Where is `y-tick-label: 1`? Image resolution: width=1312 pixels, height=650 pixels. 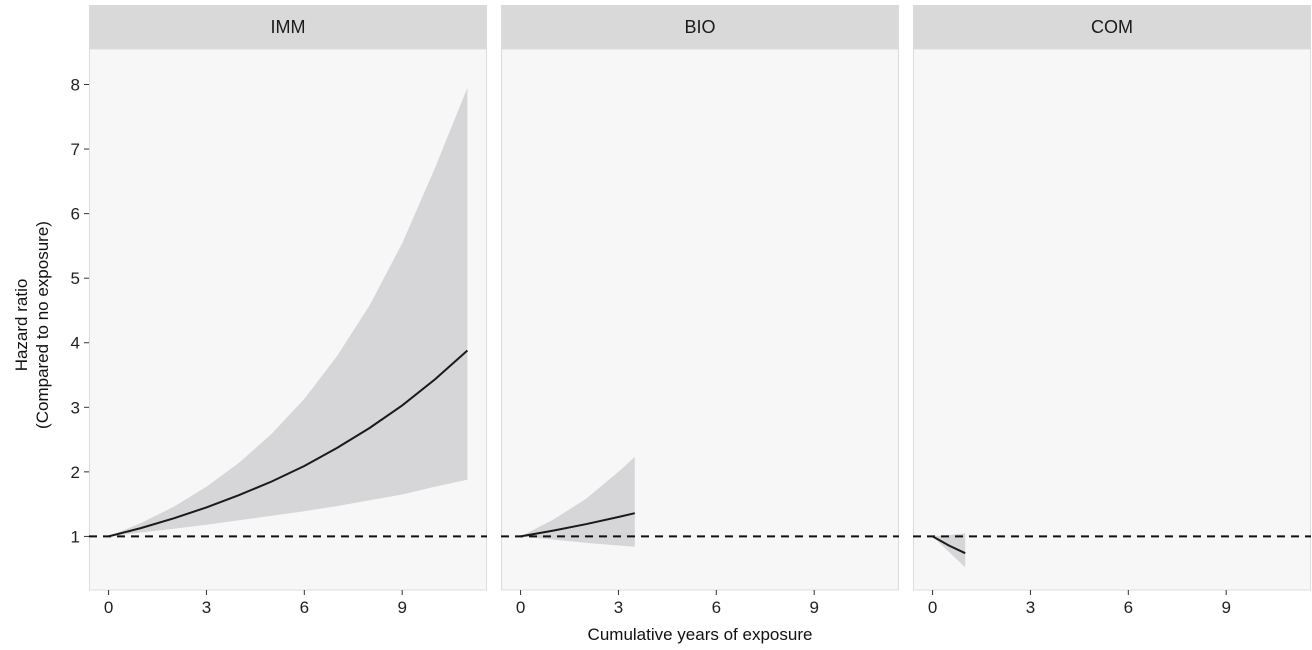 y-tick-label: 1 is located at coordinates (75, 536).